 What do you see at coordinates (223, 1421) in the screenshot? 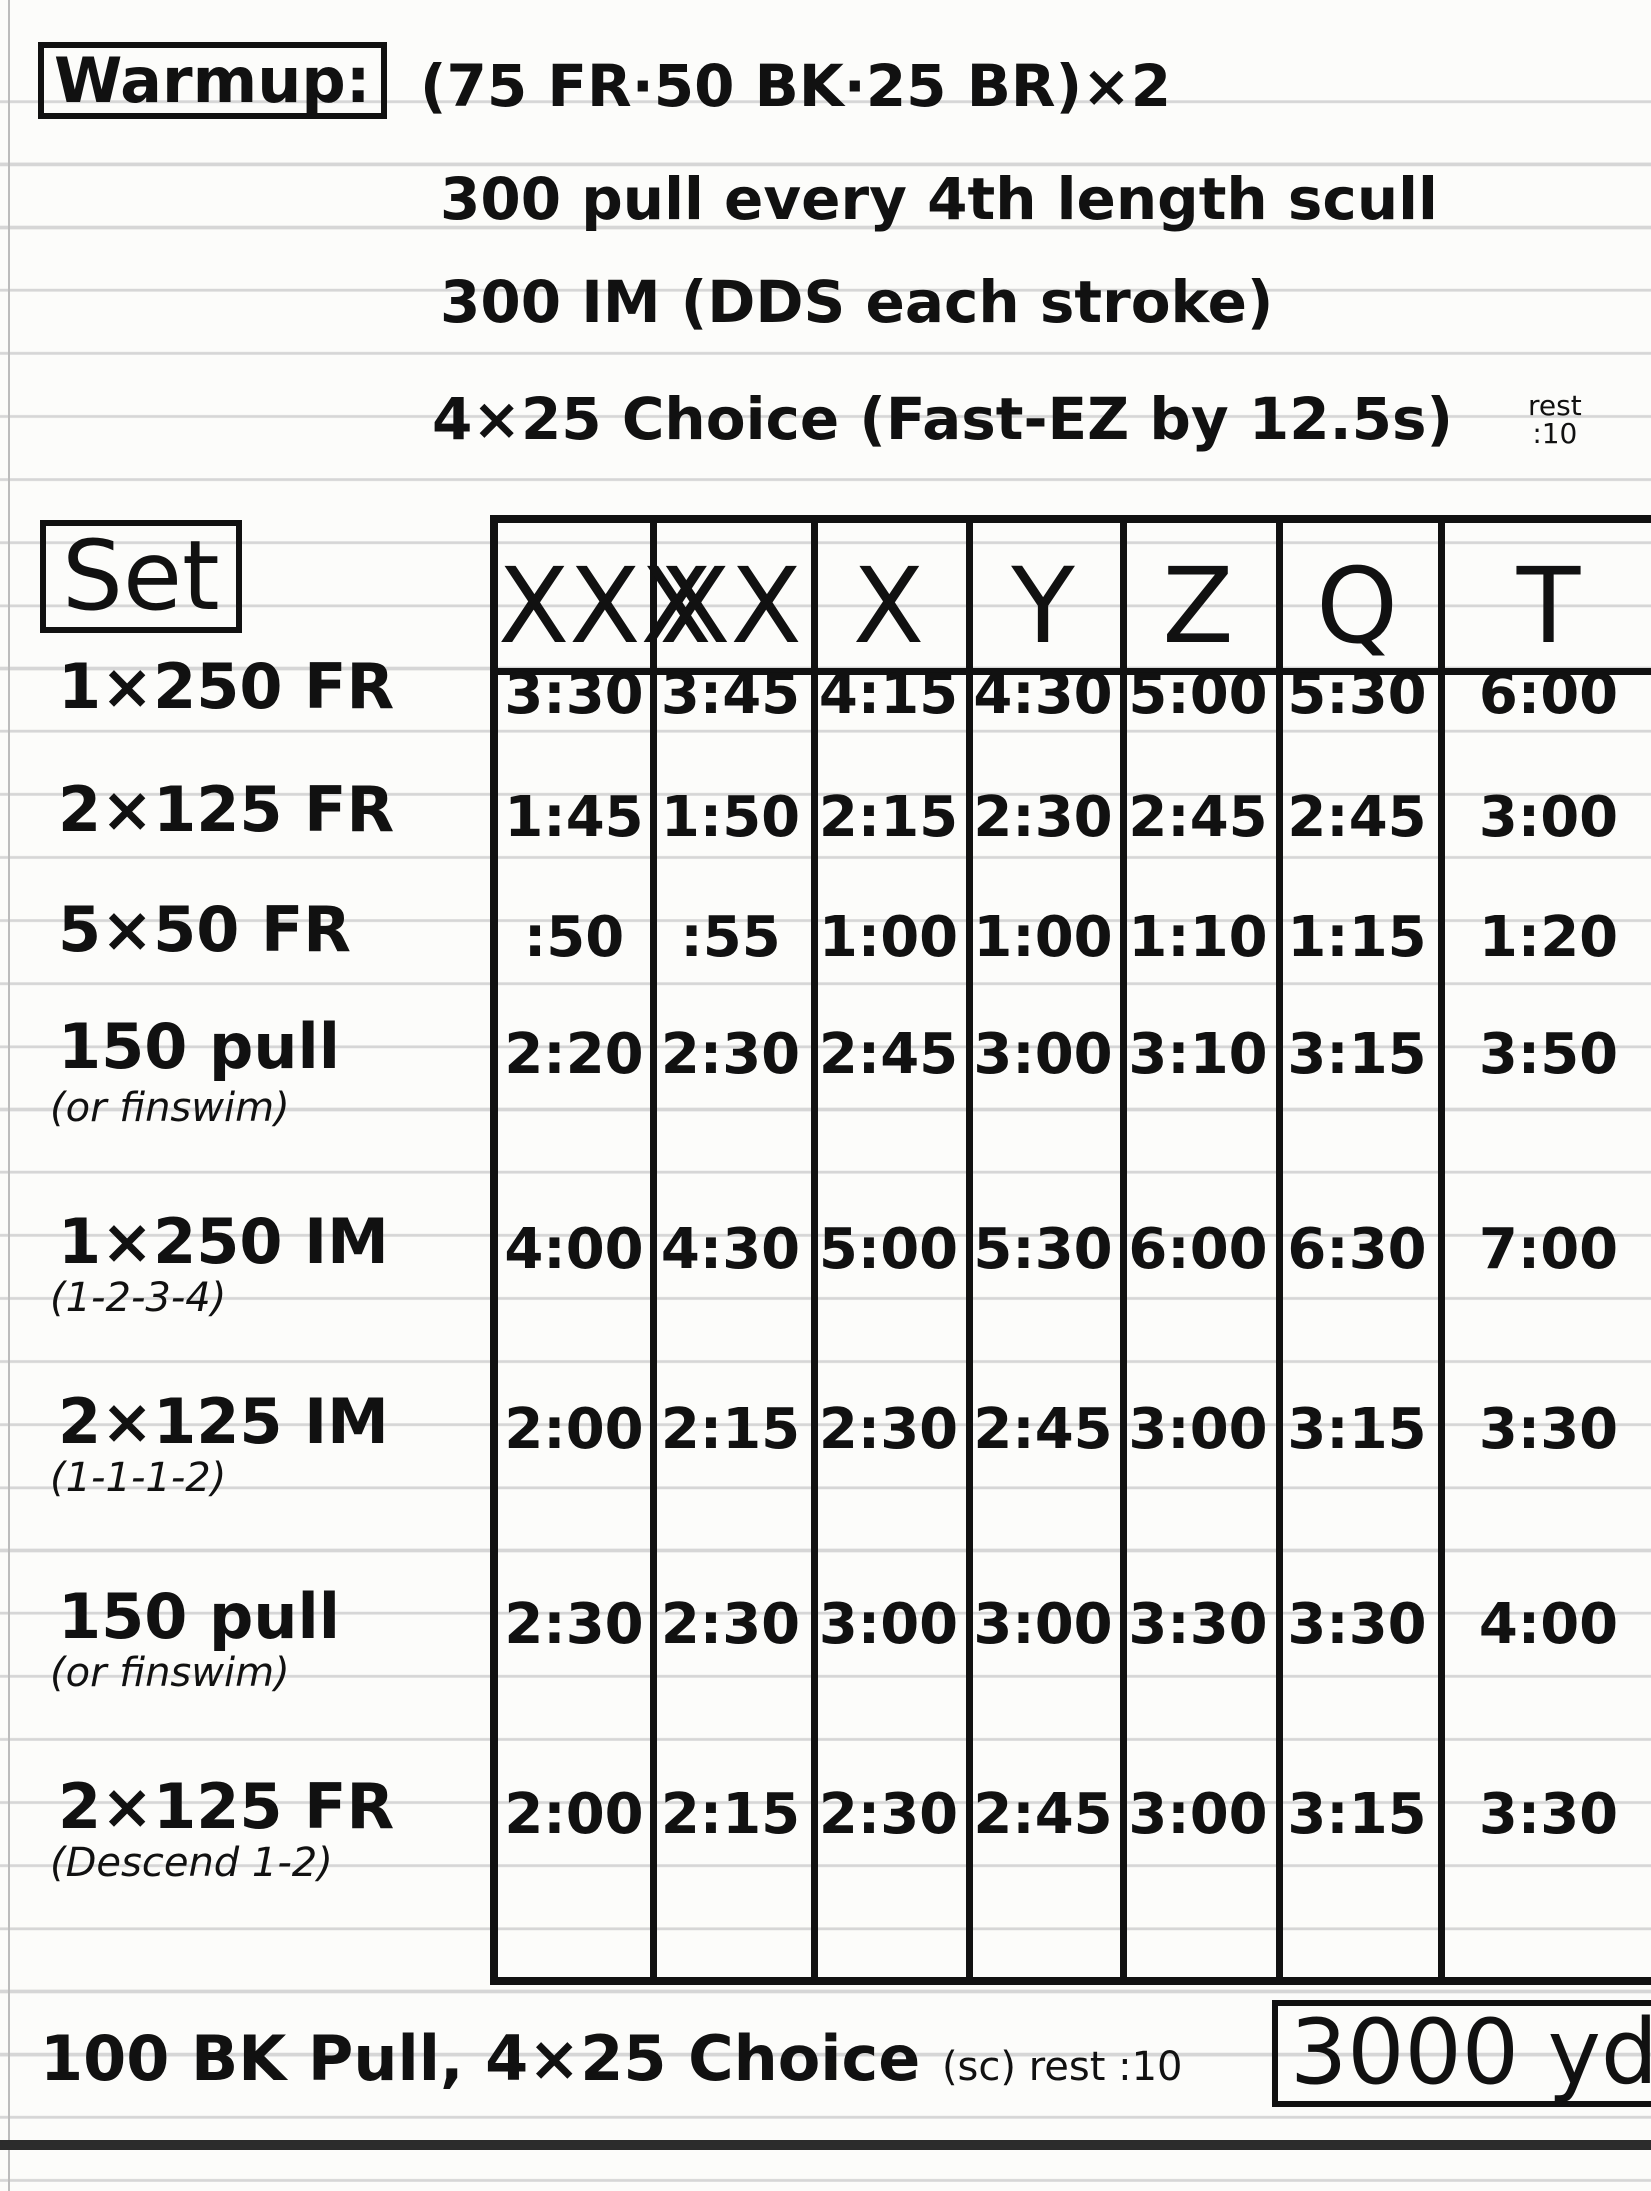
I see `row-label: 2×125 IM` at bounding box center [223, 1421].